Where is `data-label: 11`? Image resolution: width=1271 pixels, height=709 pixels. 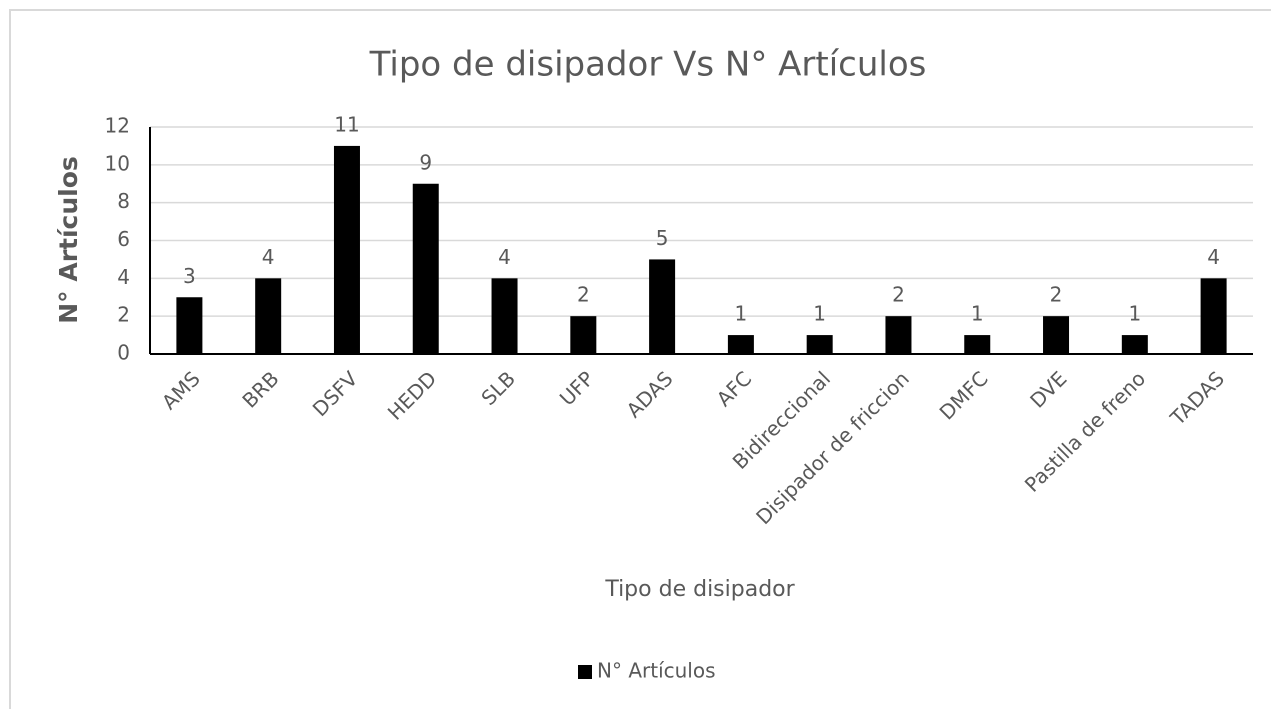 data-label: 11 is located at coordinates (346, 124).